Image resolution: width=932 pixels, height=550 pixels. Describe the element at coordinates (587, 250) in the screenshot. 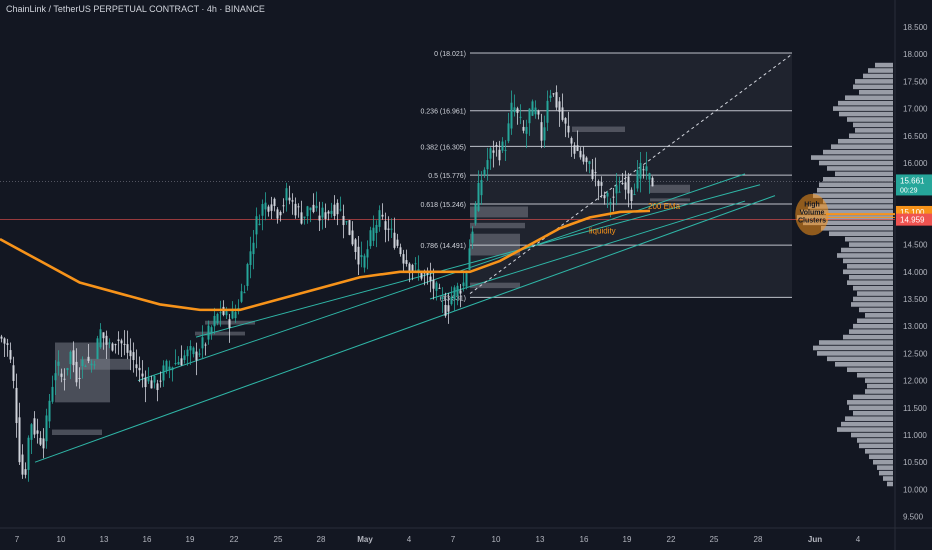

I see `trend-channel-line` at that location.